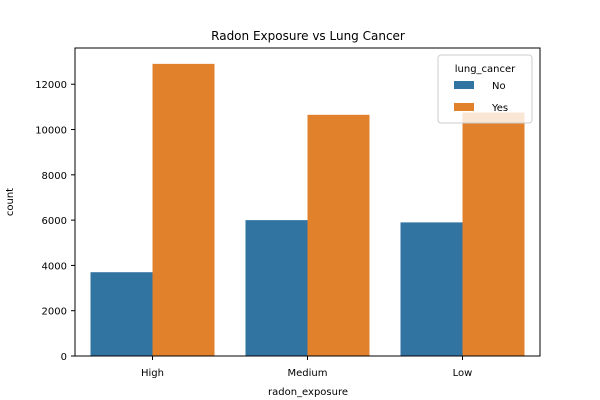 This screenshot has height=400, width=600. I want to click on y-ticks: 0 2000 4000 6000 8000 10000 12000, so click(55, 221).